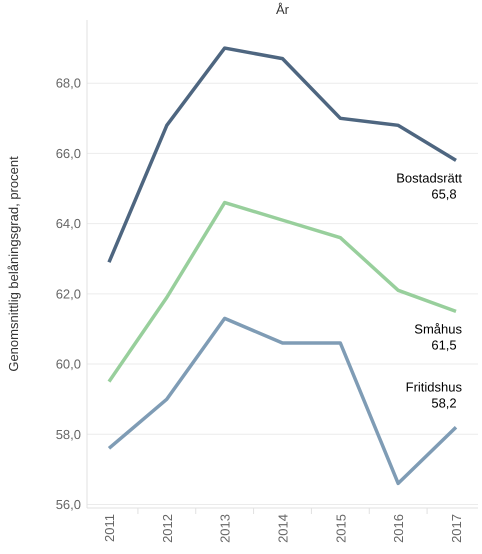 The height and width of the screenshot is (554, 482). Describe the element at coordinates (68, 153) in the screenshot. I see `y-tick-label: 66,0` at that location.